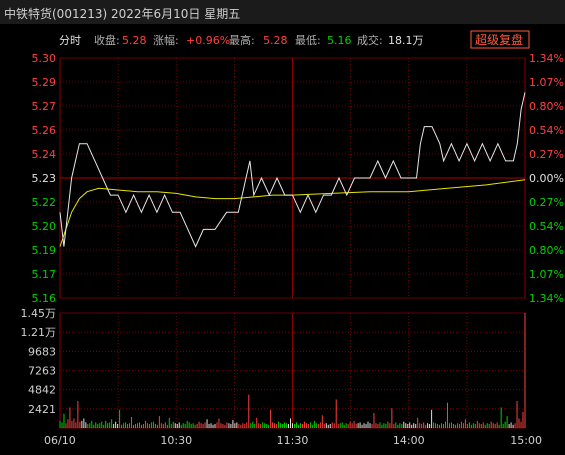 Image resolution: width=565 pixels, height=455 pixels. I want to click on super-replay-button-frame, so click(500, 39).